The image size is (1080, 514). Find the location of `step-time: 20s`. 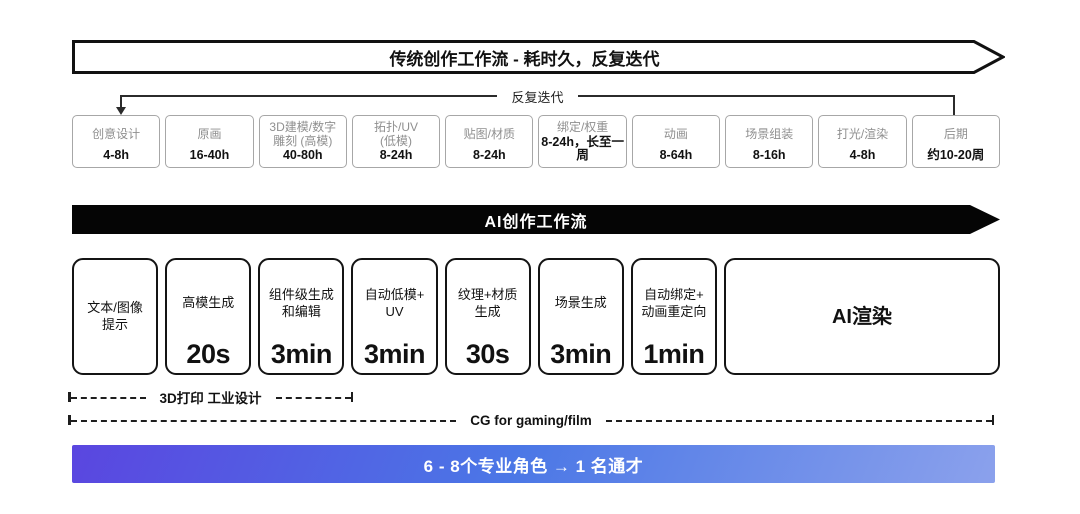

step-time: 20s is located at coordinates (208, 354).